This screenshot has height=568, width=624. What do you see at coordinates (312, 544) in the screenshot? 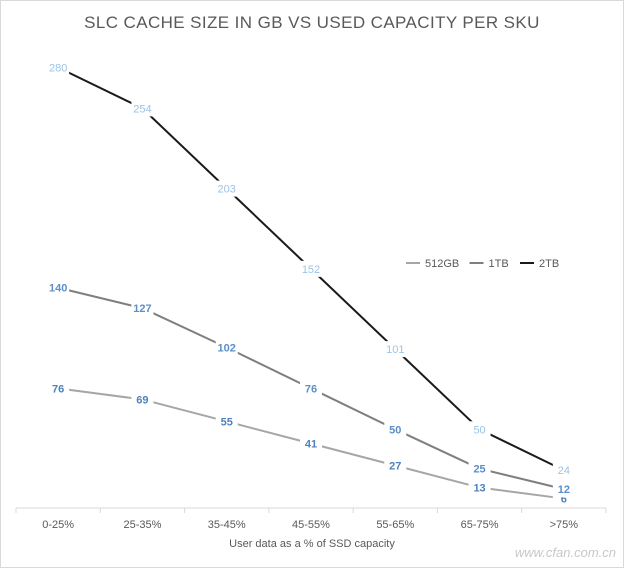
I see `x-axis-title: User data as a % of SSD capacity` at bounding box center [312, 544].